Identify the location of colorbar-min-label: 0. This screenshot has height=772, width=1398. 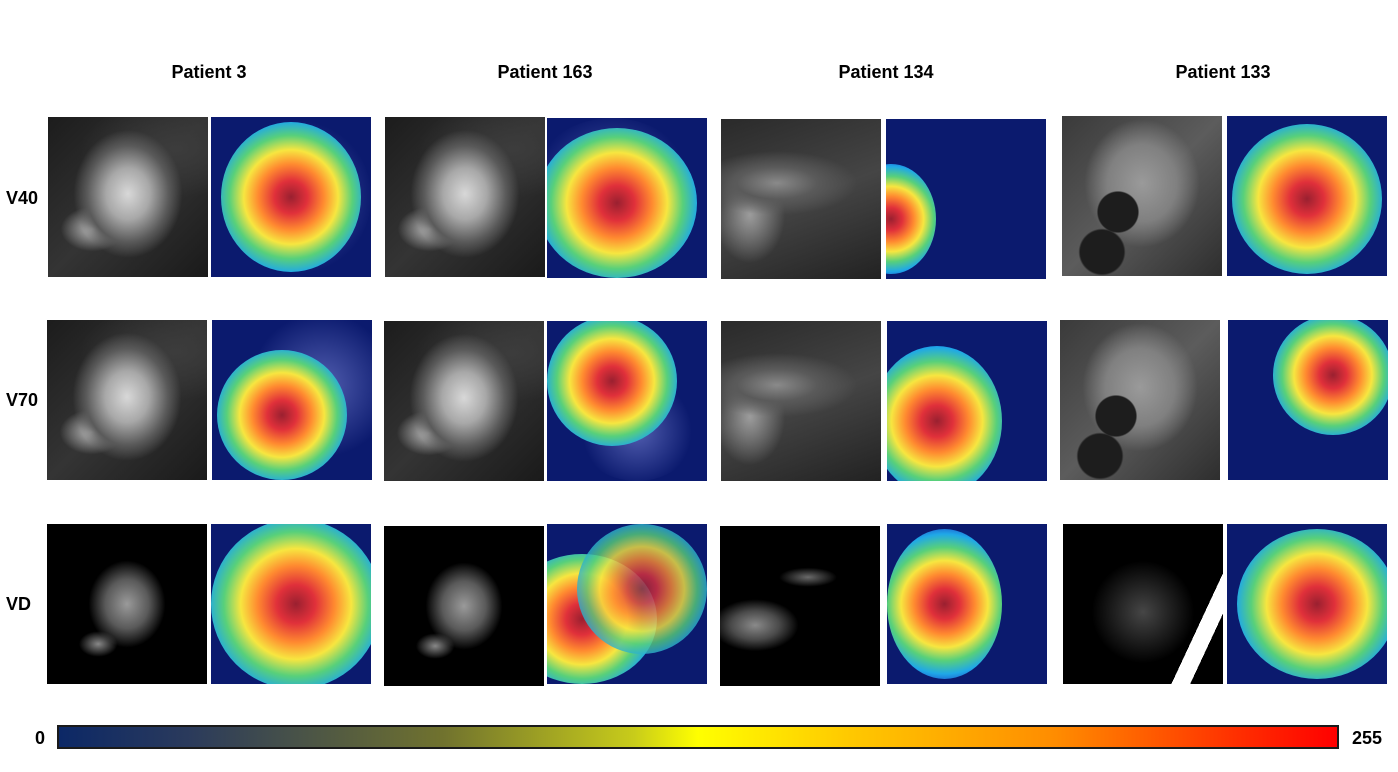
(40, 738).